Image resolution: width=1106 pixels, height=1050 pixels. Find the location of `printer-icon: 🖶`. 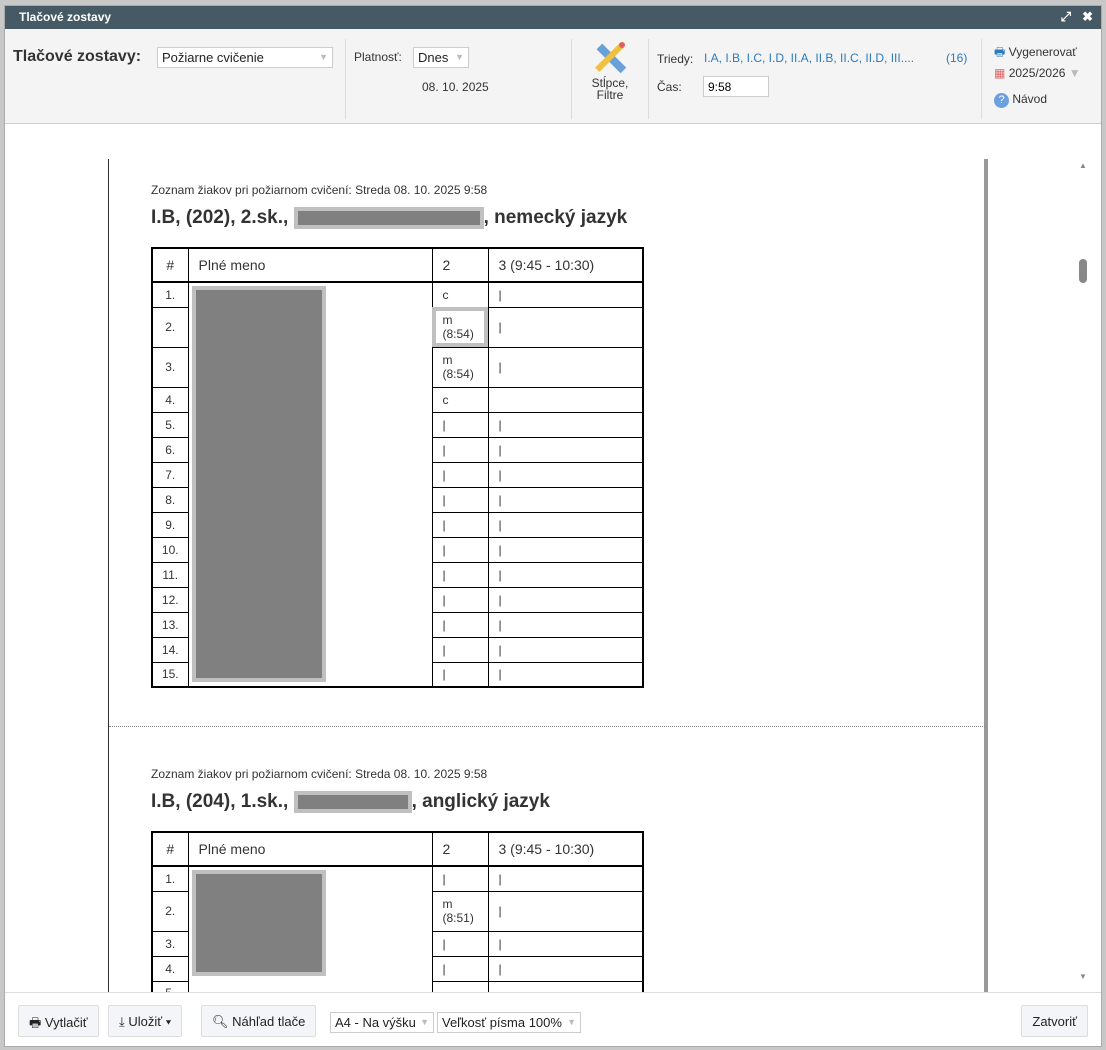

printer-icon: 🖶 is located at coordinates (1000, 52).